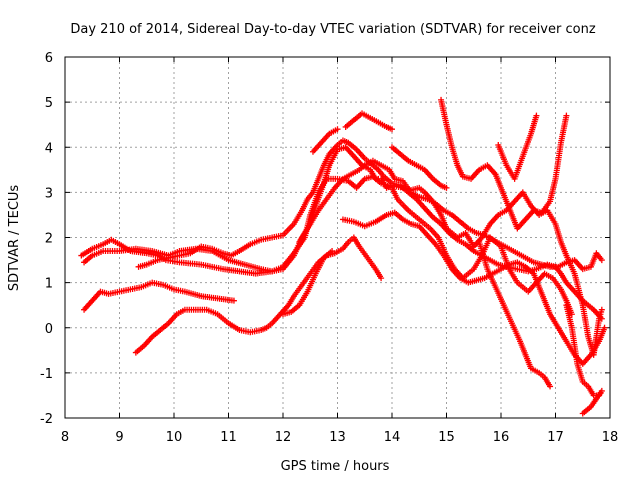 Image resolution: width=640 pixels, height=480 pixels. I want to click on x-tick-label: 18, so click(610, 437).